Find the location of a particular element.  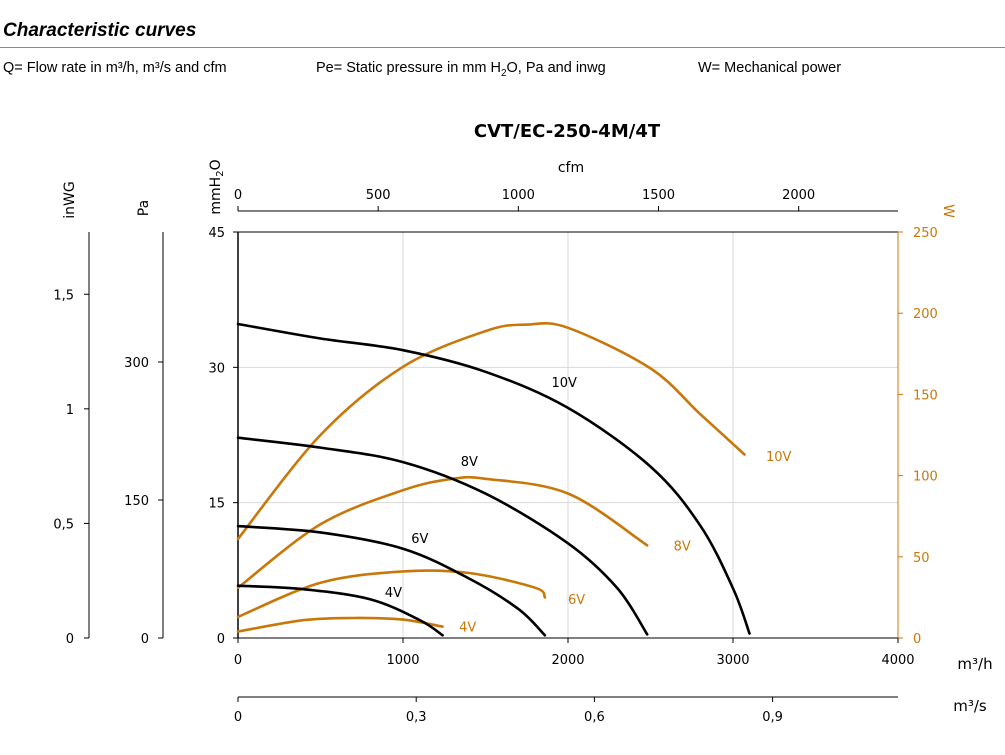

m3h-tick-label: 3000 is located at coordinates (732, 660).